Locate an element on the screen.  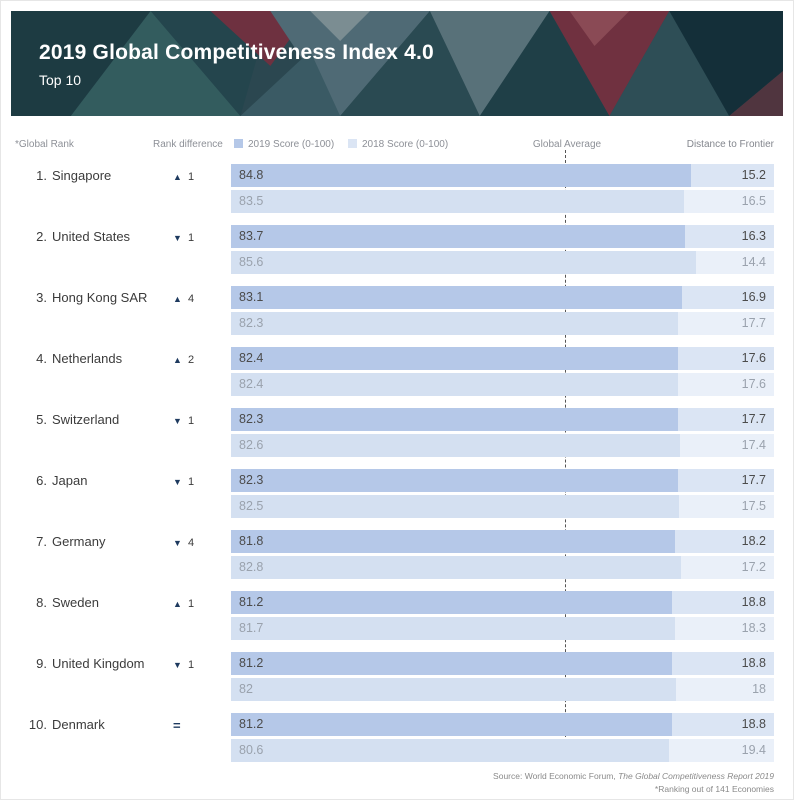
bar-2019: 83.1 16.9 is located at coordinates (502, 297).